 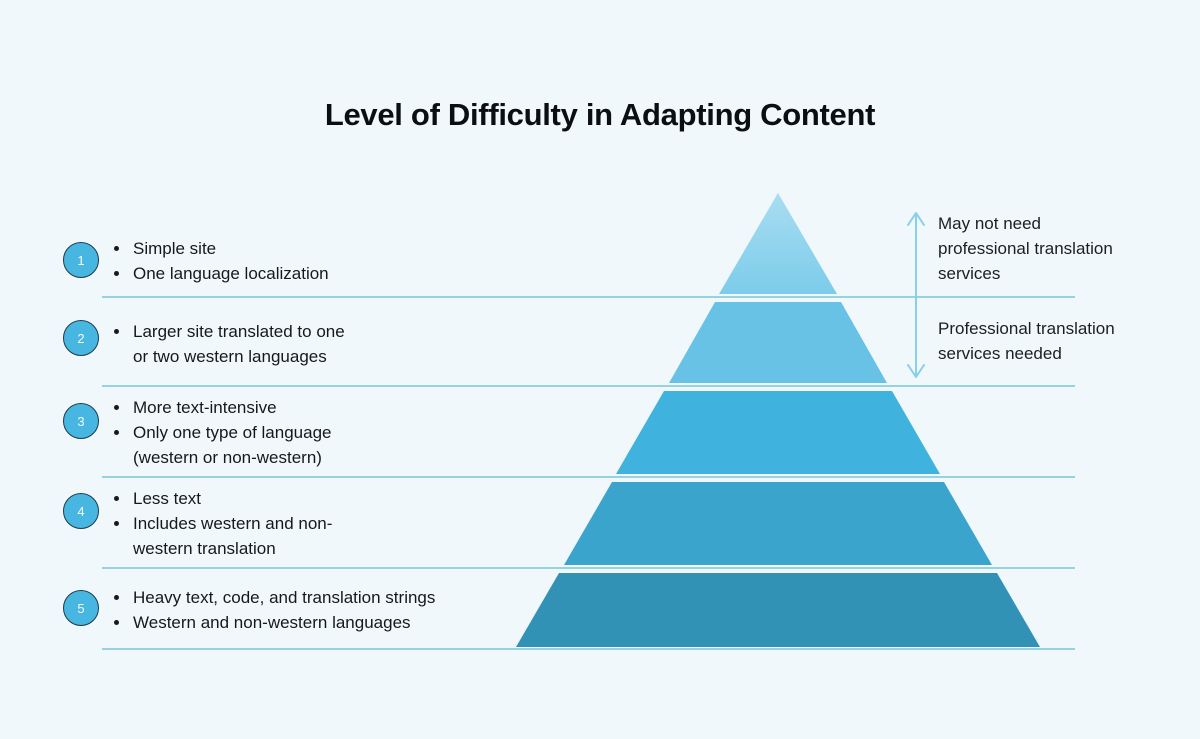 What do you see at coordinates (969, 273) in the screenshot?
I see `note-line: services` at bounding box center [969, 273].